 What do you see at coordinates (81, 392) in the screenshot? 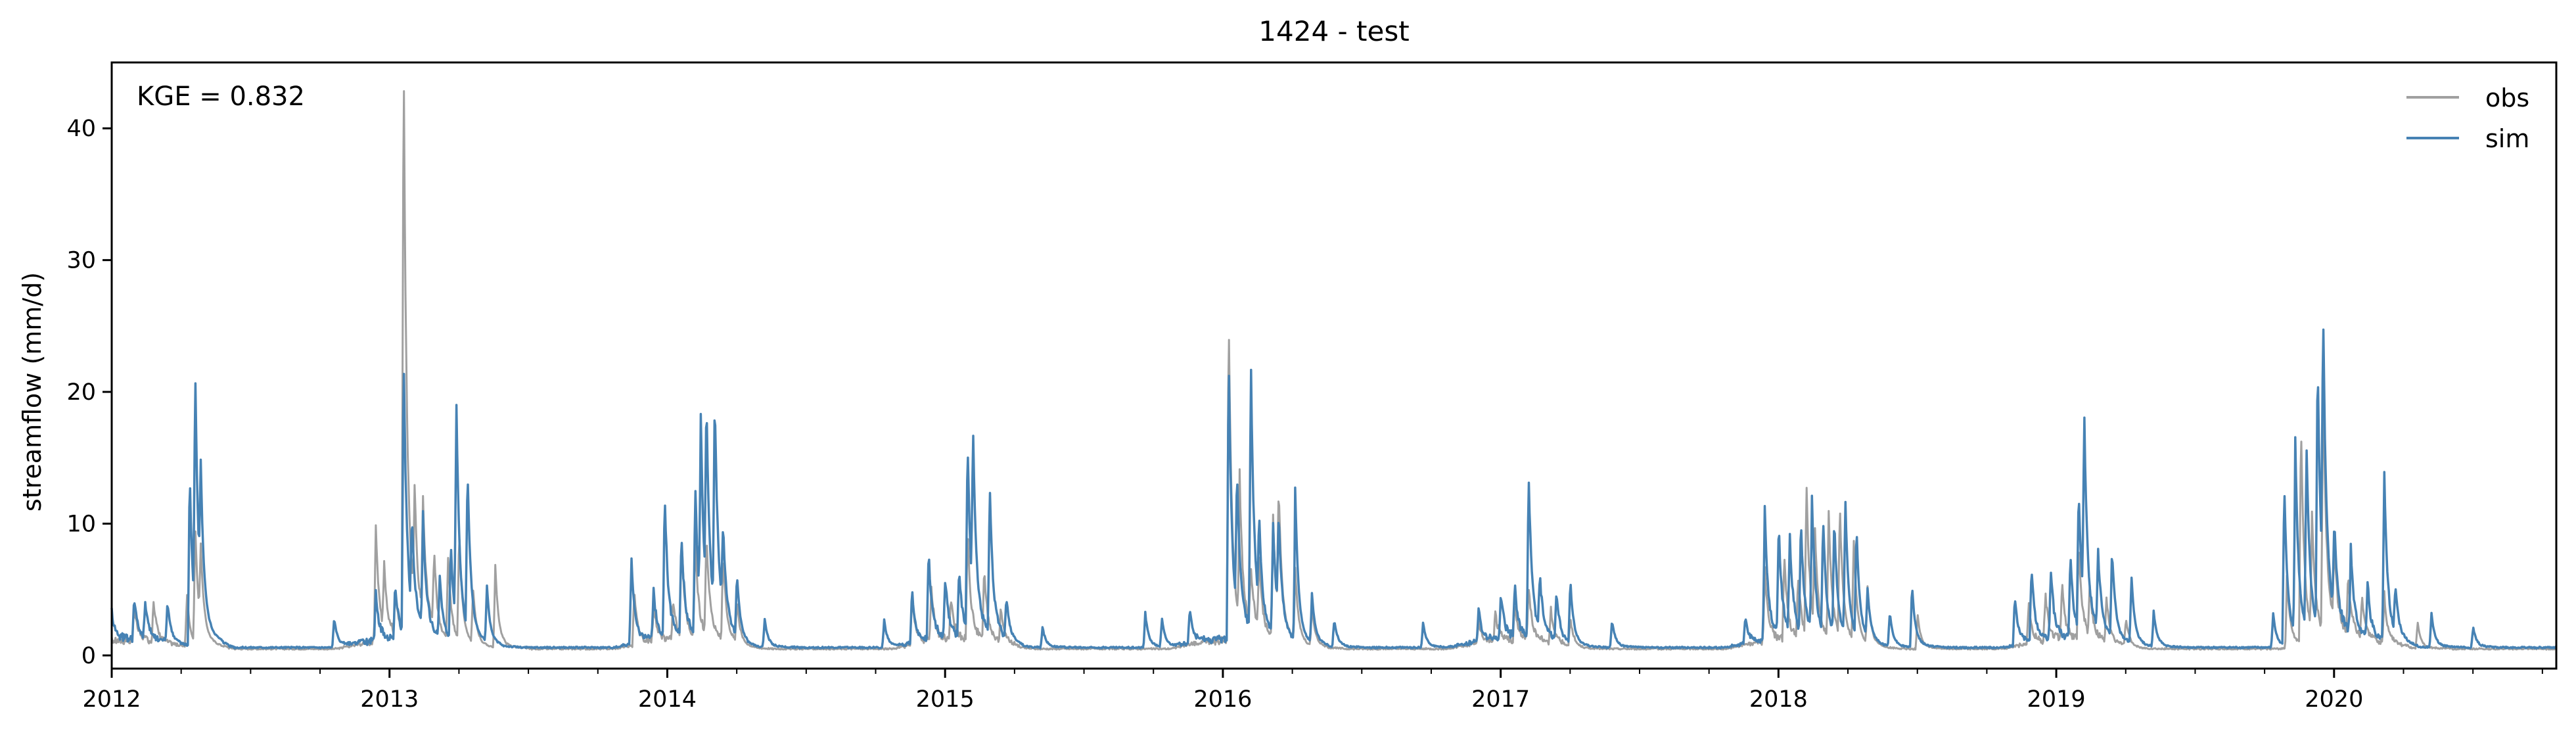
I see `y-tick-label: 20` at bounding box center [81, 392].